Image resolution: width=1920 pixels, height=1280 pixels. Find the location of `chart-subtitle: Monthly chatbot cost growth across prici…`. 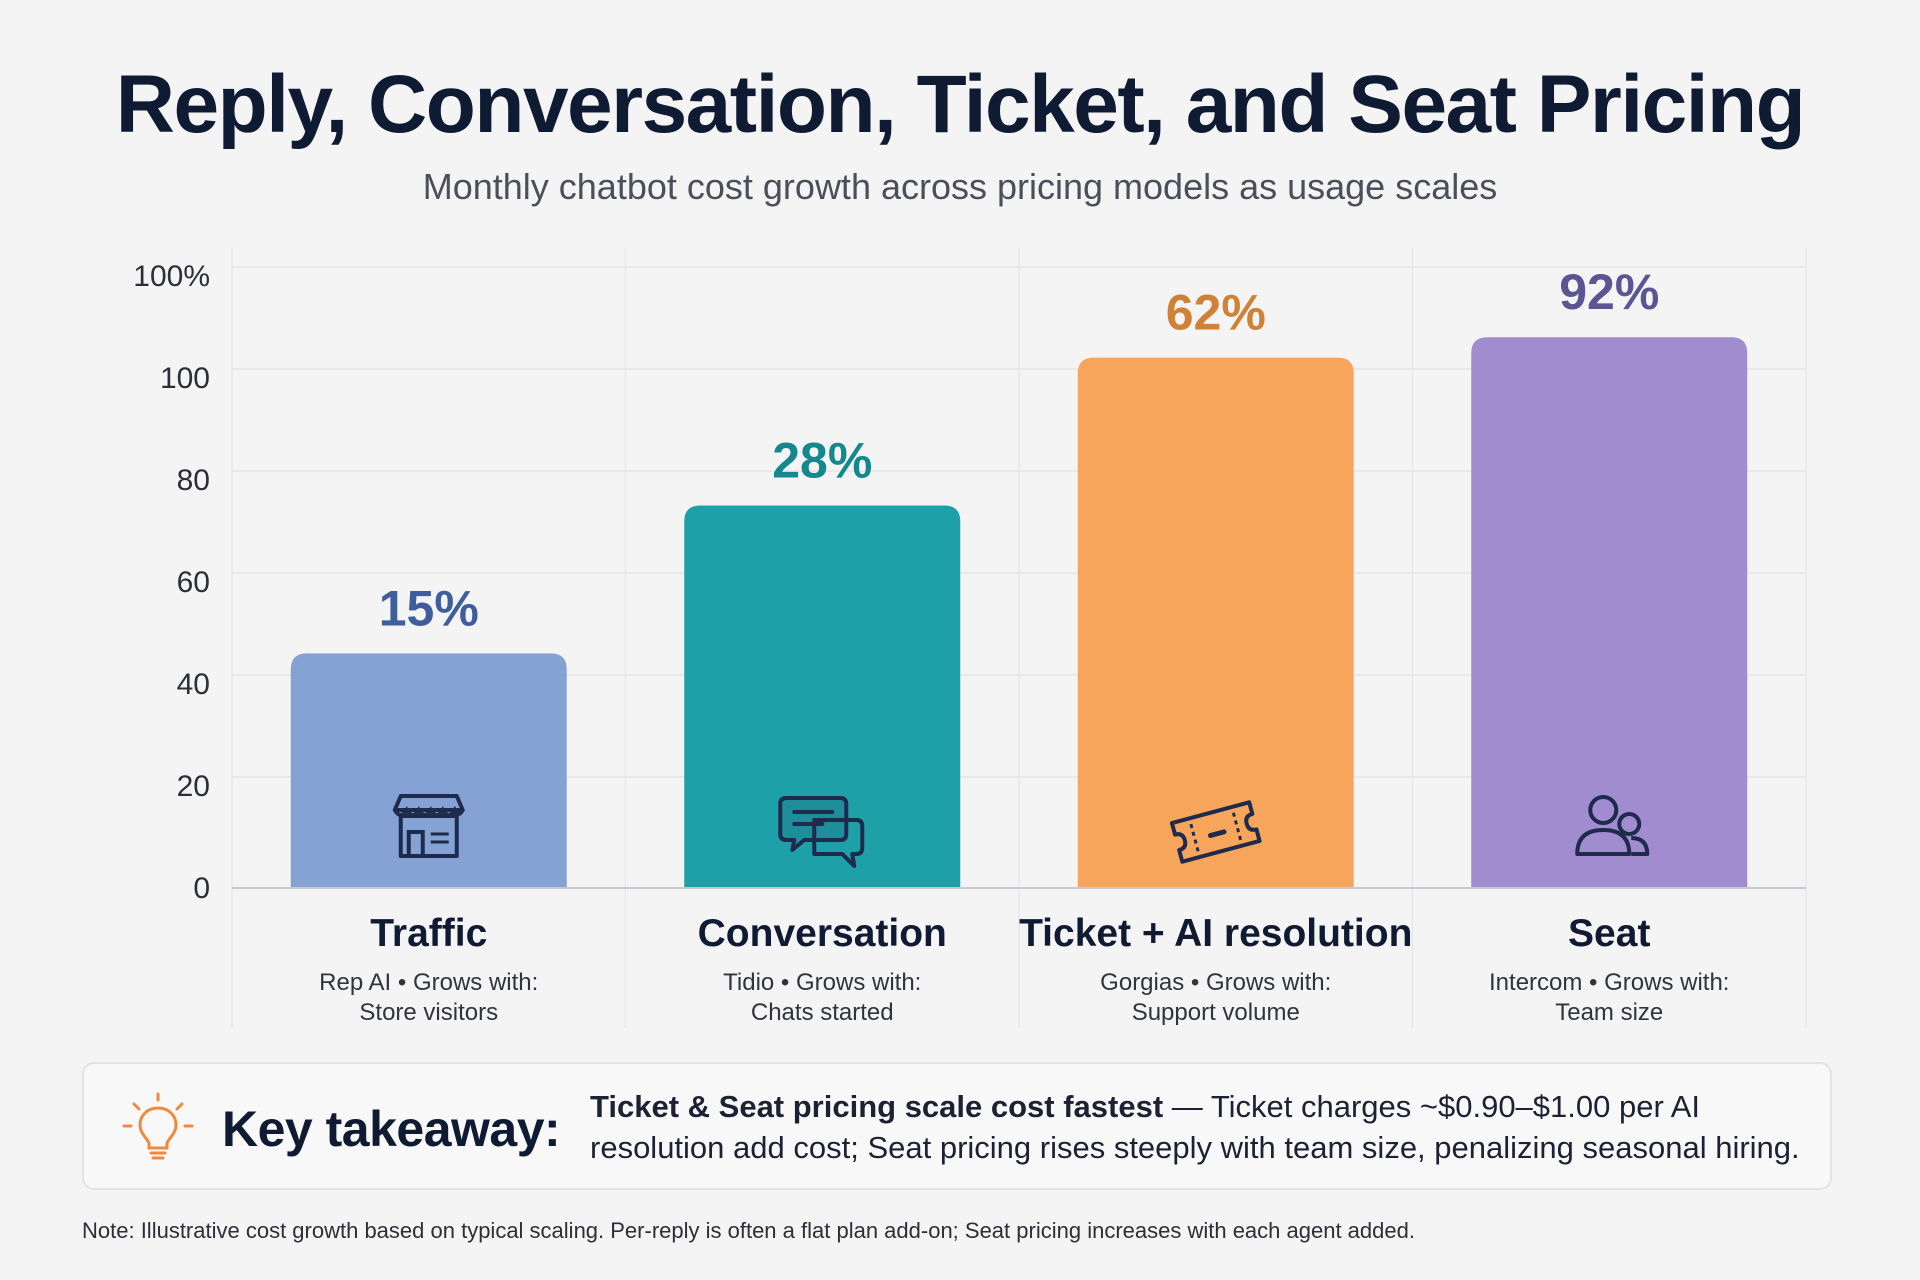

chart-subtitle: Monthly chatbot cost growth across prici… is located at coordinates (960, 186).